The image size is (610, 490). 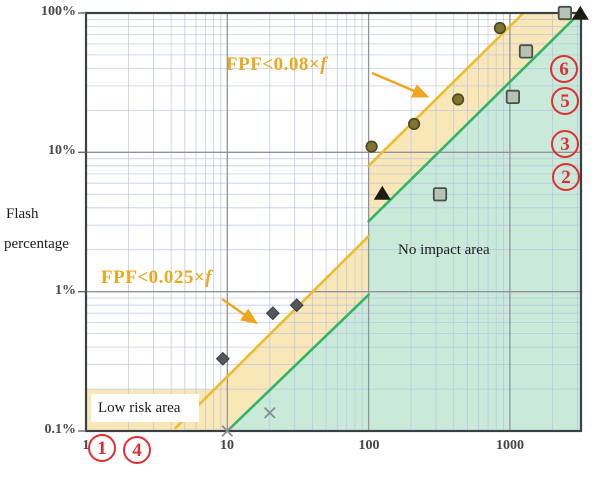 I want to click on y-axis-title-line-2: percentage, so click(x=36, y=244).